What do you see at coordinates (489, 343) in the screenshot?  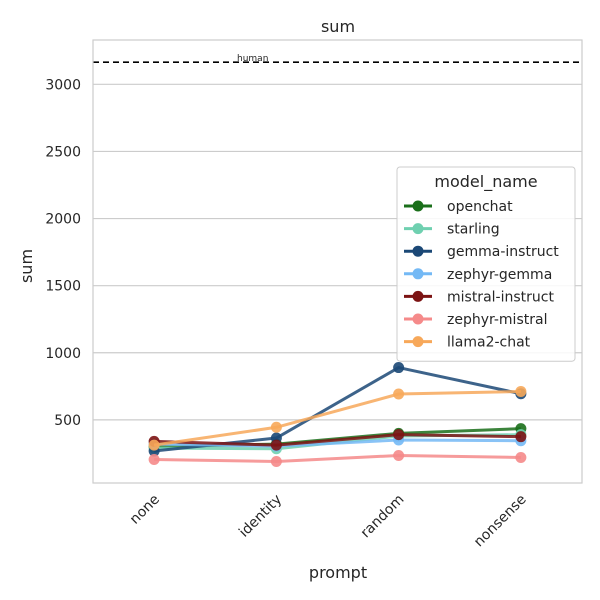 I see `legend-label: llama2-chat` at bounding box center [489, 343].